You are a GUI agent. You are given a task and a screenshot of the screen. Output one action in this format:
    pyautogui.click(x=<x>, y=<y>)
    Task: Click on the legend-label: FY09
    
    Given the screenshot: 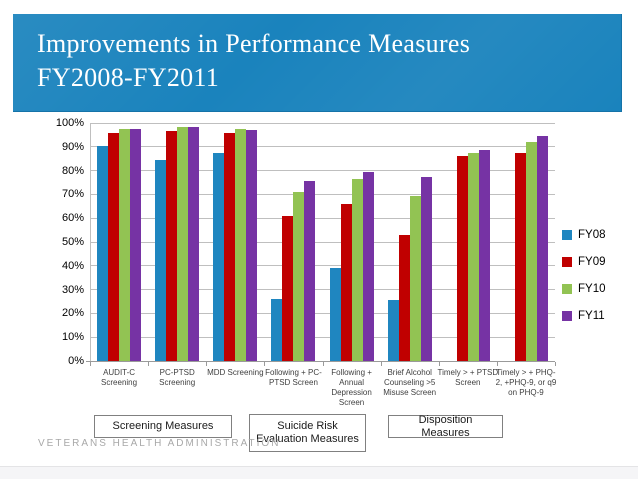 What is the action you would take?
    pyautogui.click(x=592, y=262)
    